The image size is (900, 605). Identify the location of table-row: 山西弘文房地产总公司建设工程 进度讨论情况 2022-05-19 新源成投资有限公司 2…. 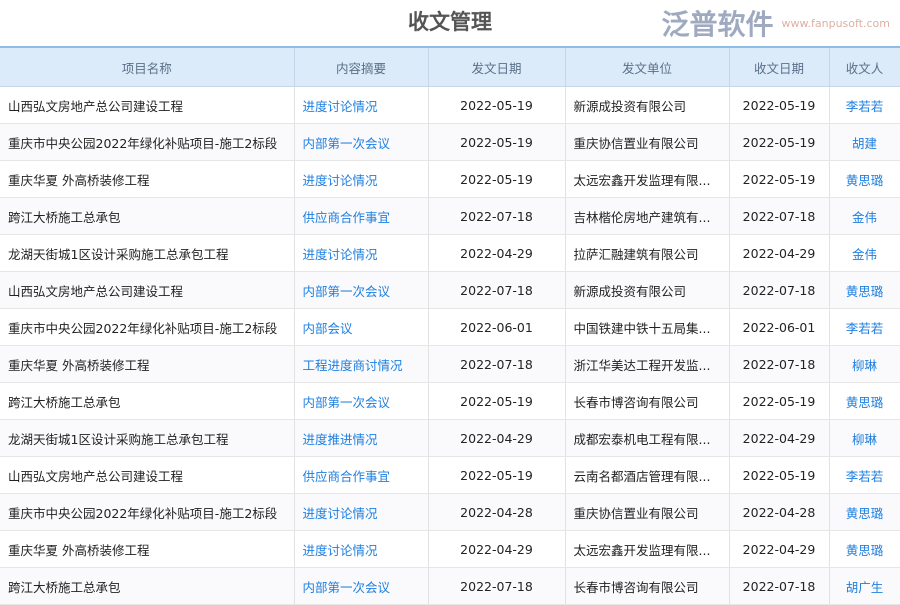
(450, 105).